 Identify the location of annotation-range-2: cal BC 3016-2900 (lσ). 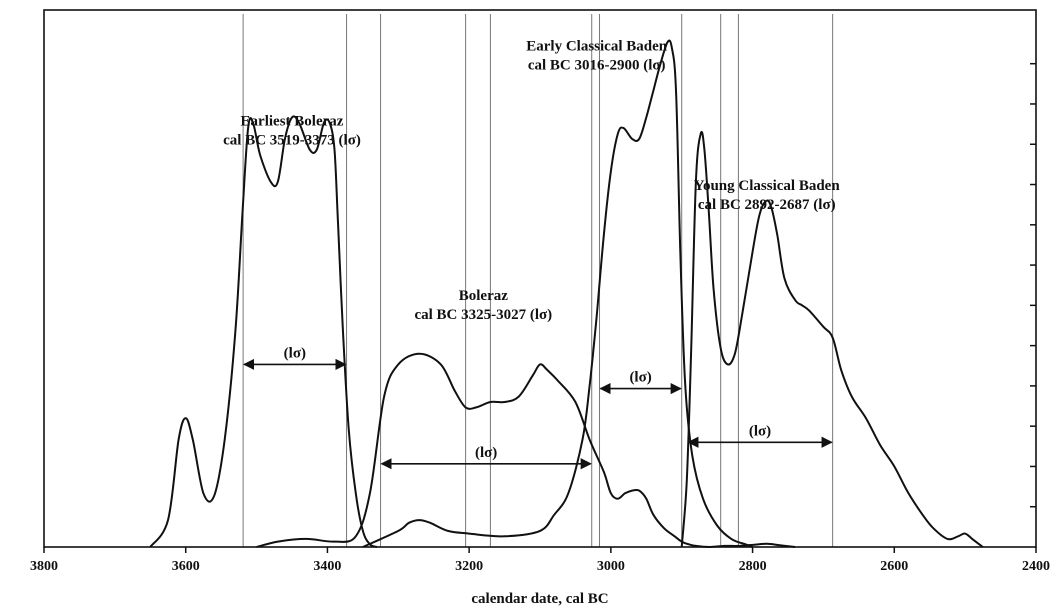
(597, 65).